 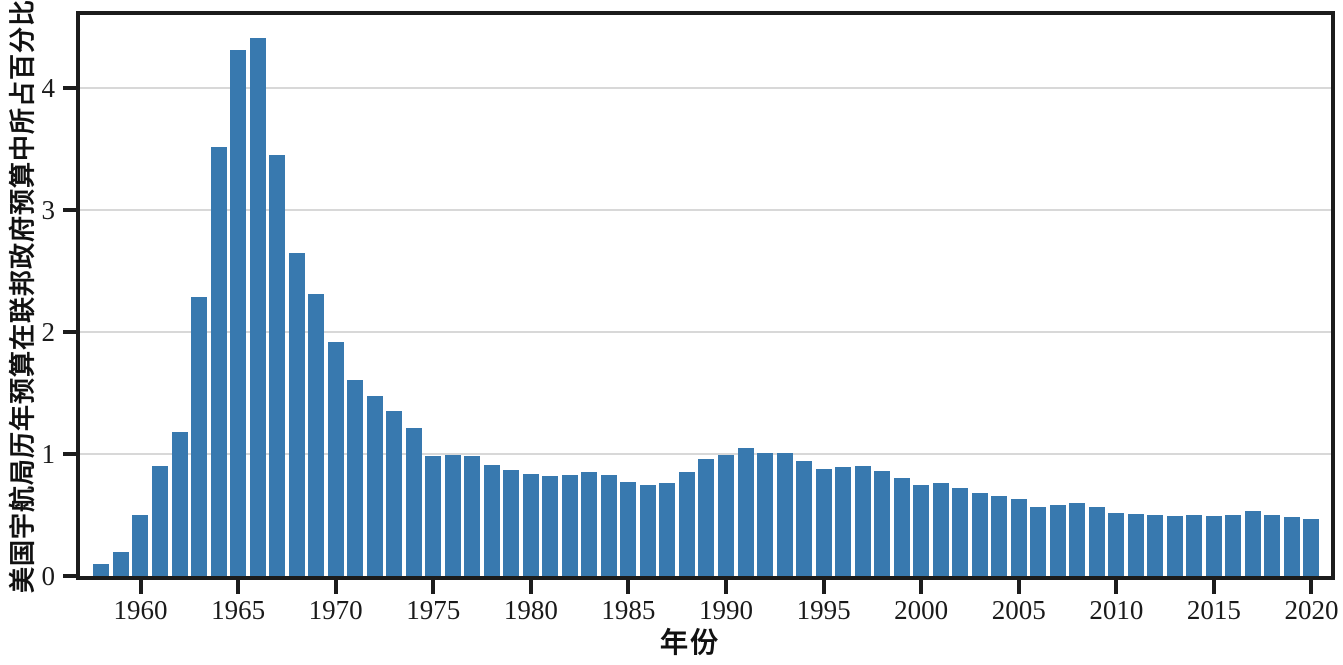 I want to click on xtick-2000, so click(x=921, y=587).